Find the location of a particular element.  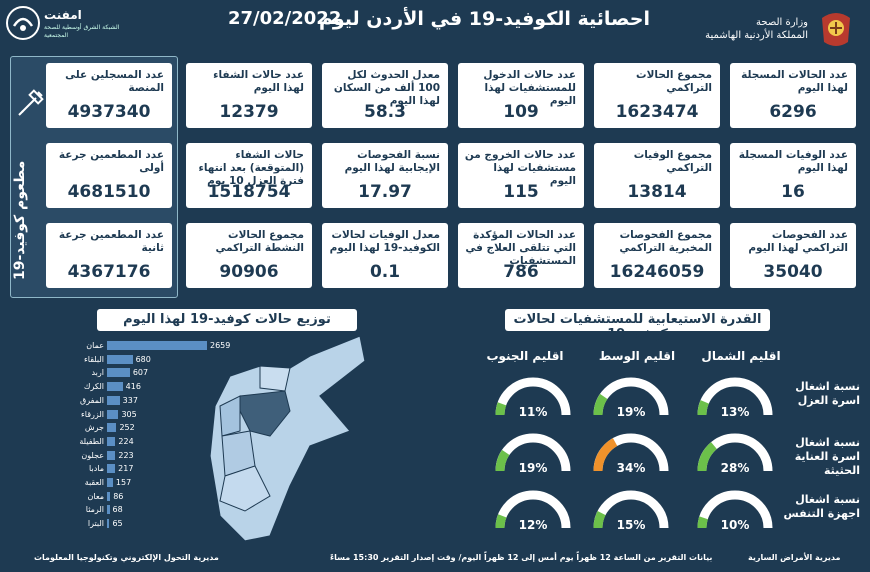

bar-row: البترا 65 is located at coordinates (145, 523).